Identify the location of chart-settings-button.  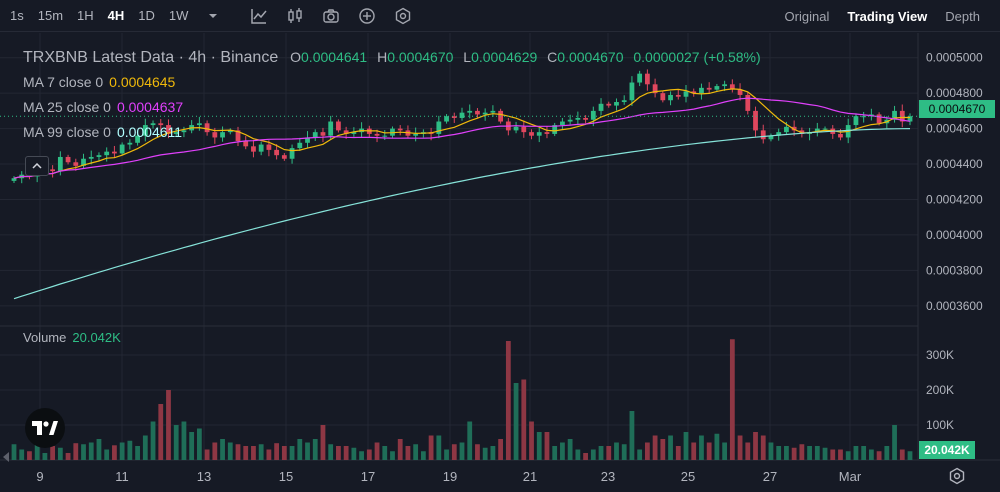
(957, 476).